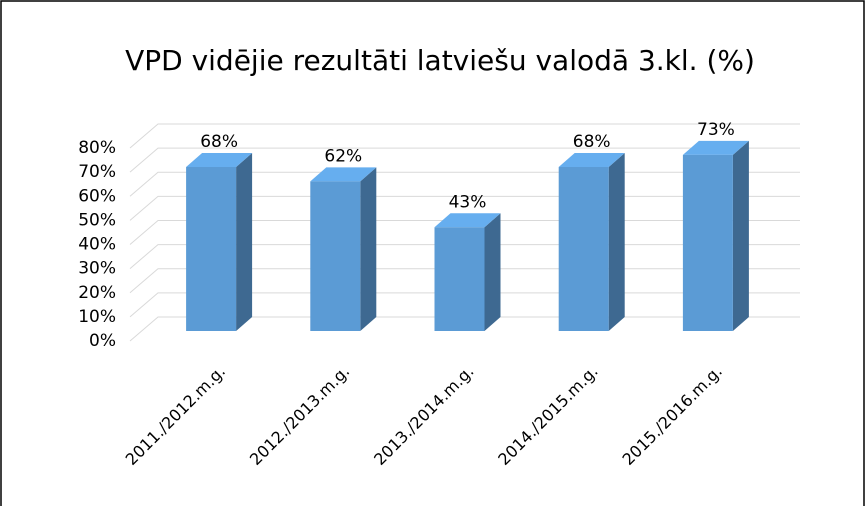 The image size is (866, 506). What do you see at coordinates (97, 148) in the screenshot?
I see `y-tick-label: 80%` at bounding box center [97, 148].